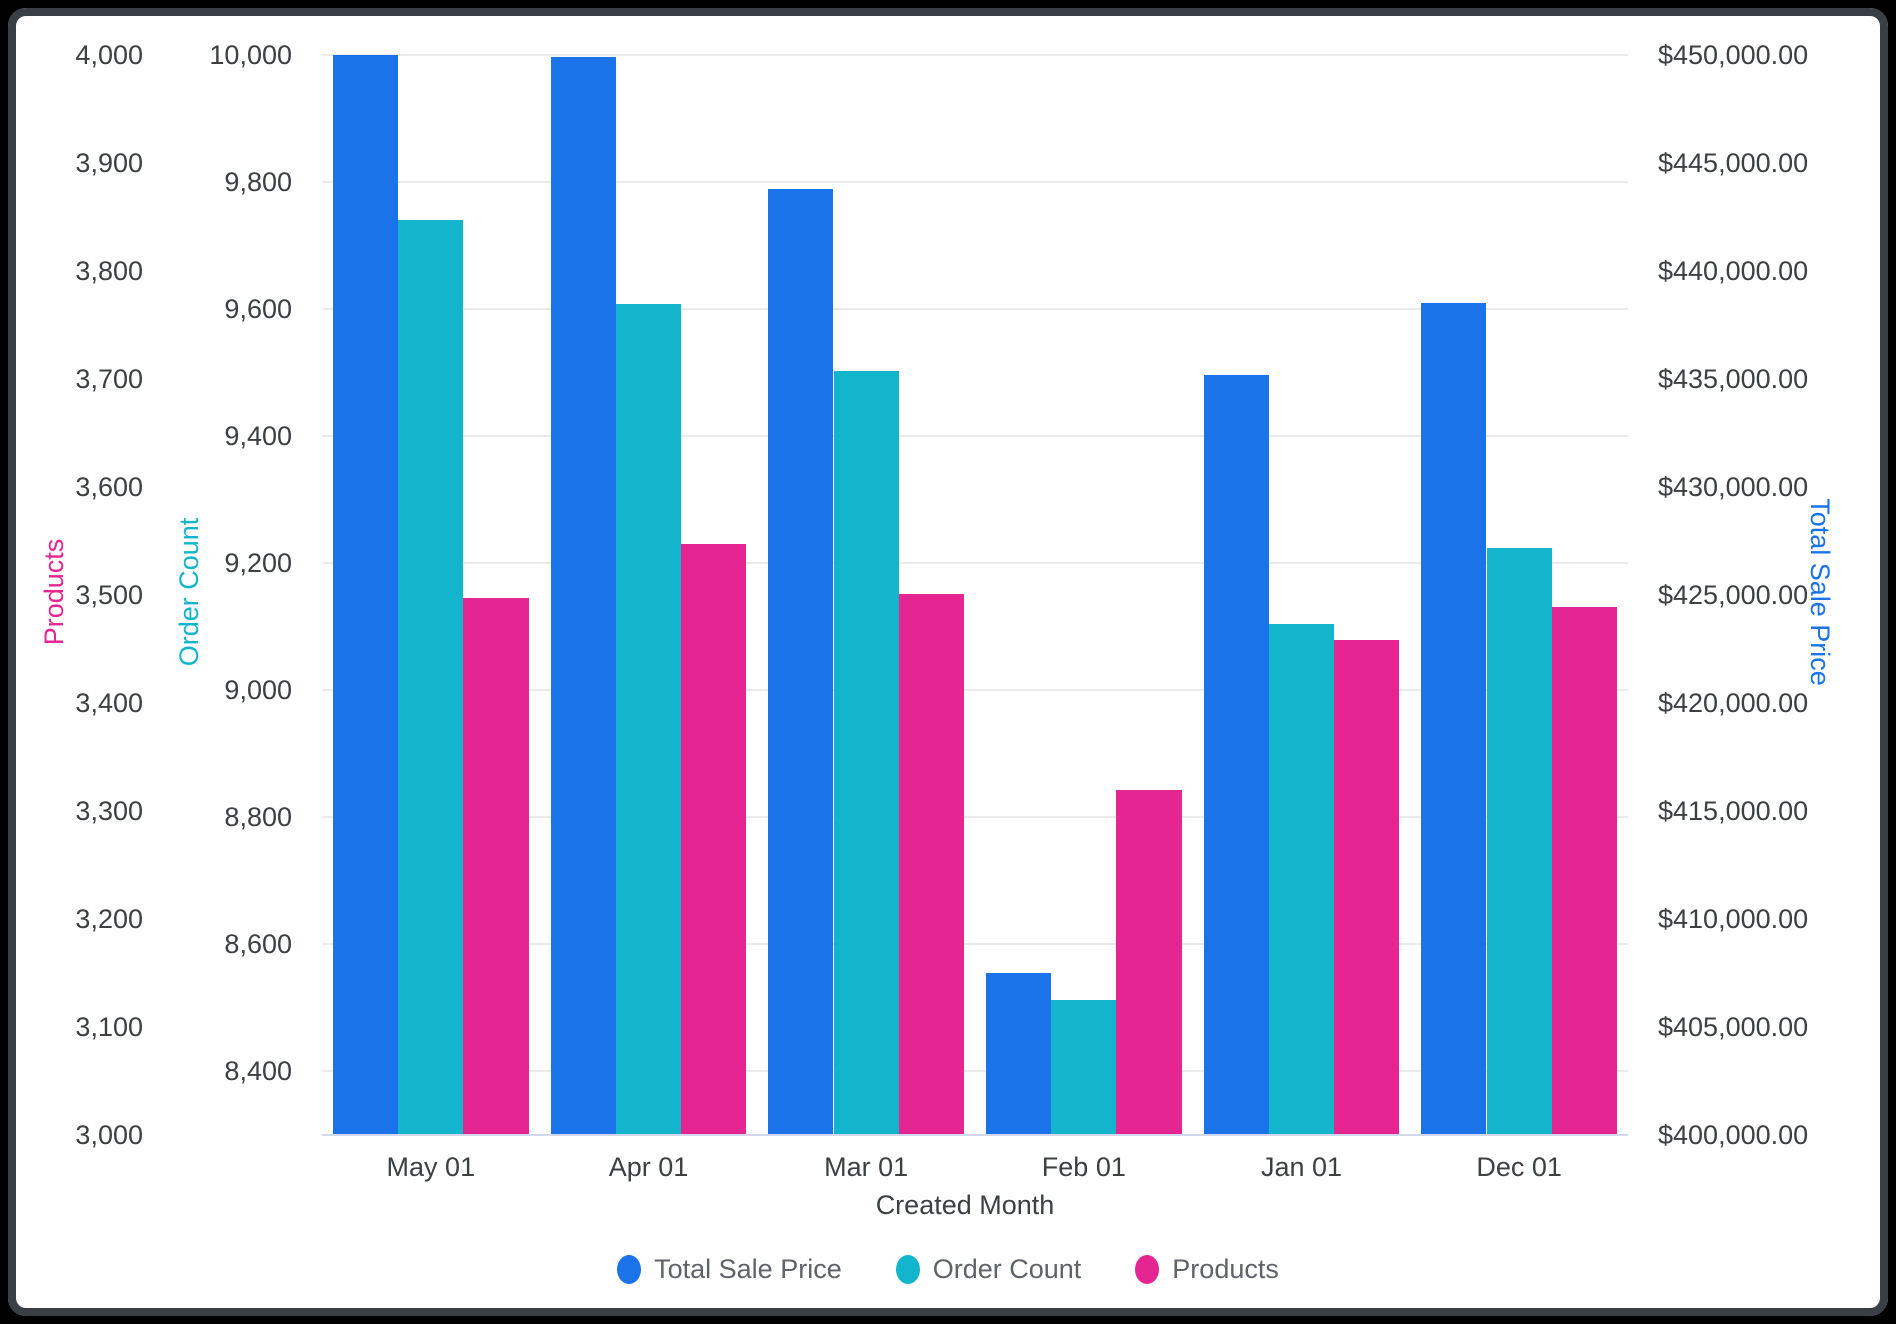 The width and height of the screenshot is (1896, 1324). What do you see at coordinates (109, 1135) in the screenshot?
I see `products-axis-tick: 3,000` at bounding box center [109, 1135].